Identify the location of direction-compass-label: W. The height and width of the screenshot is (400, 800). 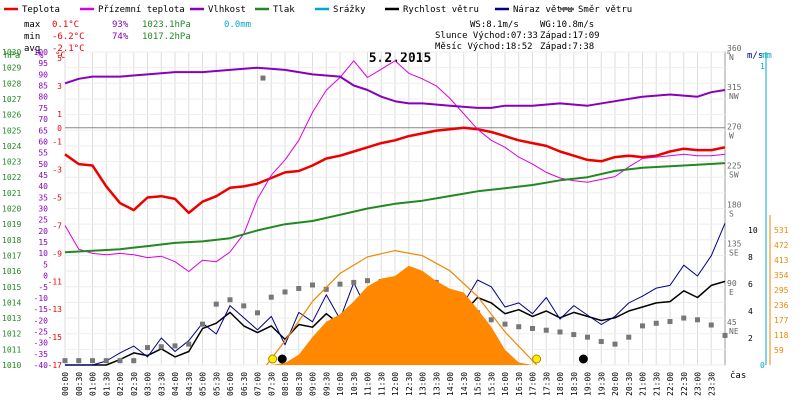
(731, 135).